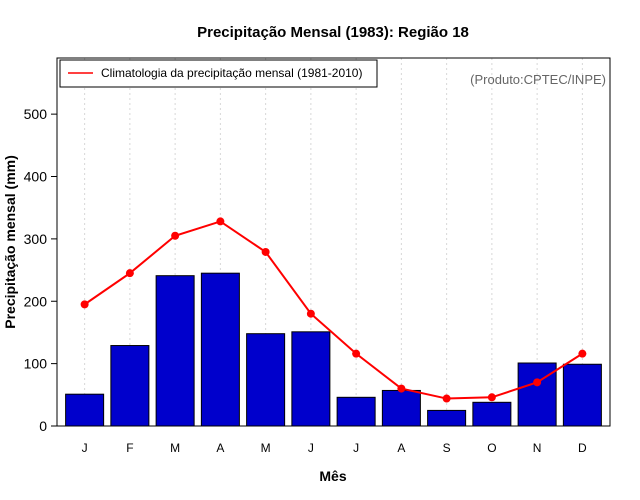 The width and height of the screenshot is (640, 500). What do you see at coordinates (36, 114) in the screenshot?
I see `y-tick-label: 500` at bounding box center [36, 114].